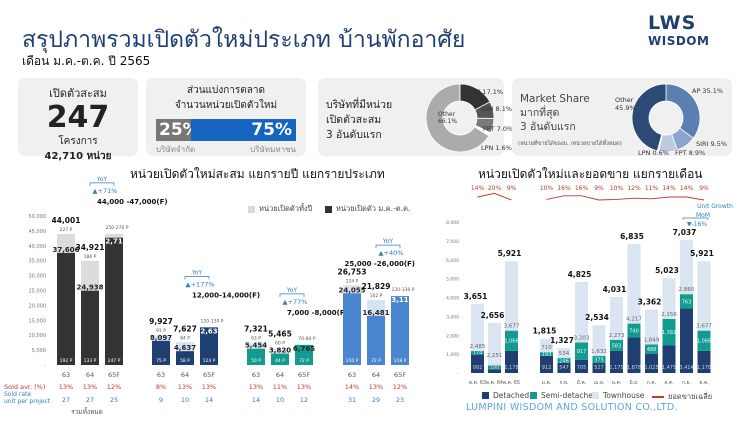 The height and width of the screenshot is (423, 740). Describe the element at coordinates (352, 361) in the screenshot. I see `ytd-projects: 110 P` at that location.